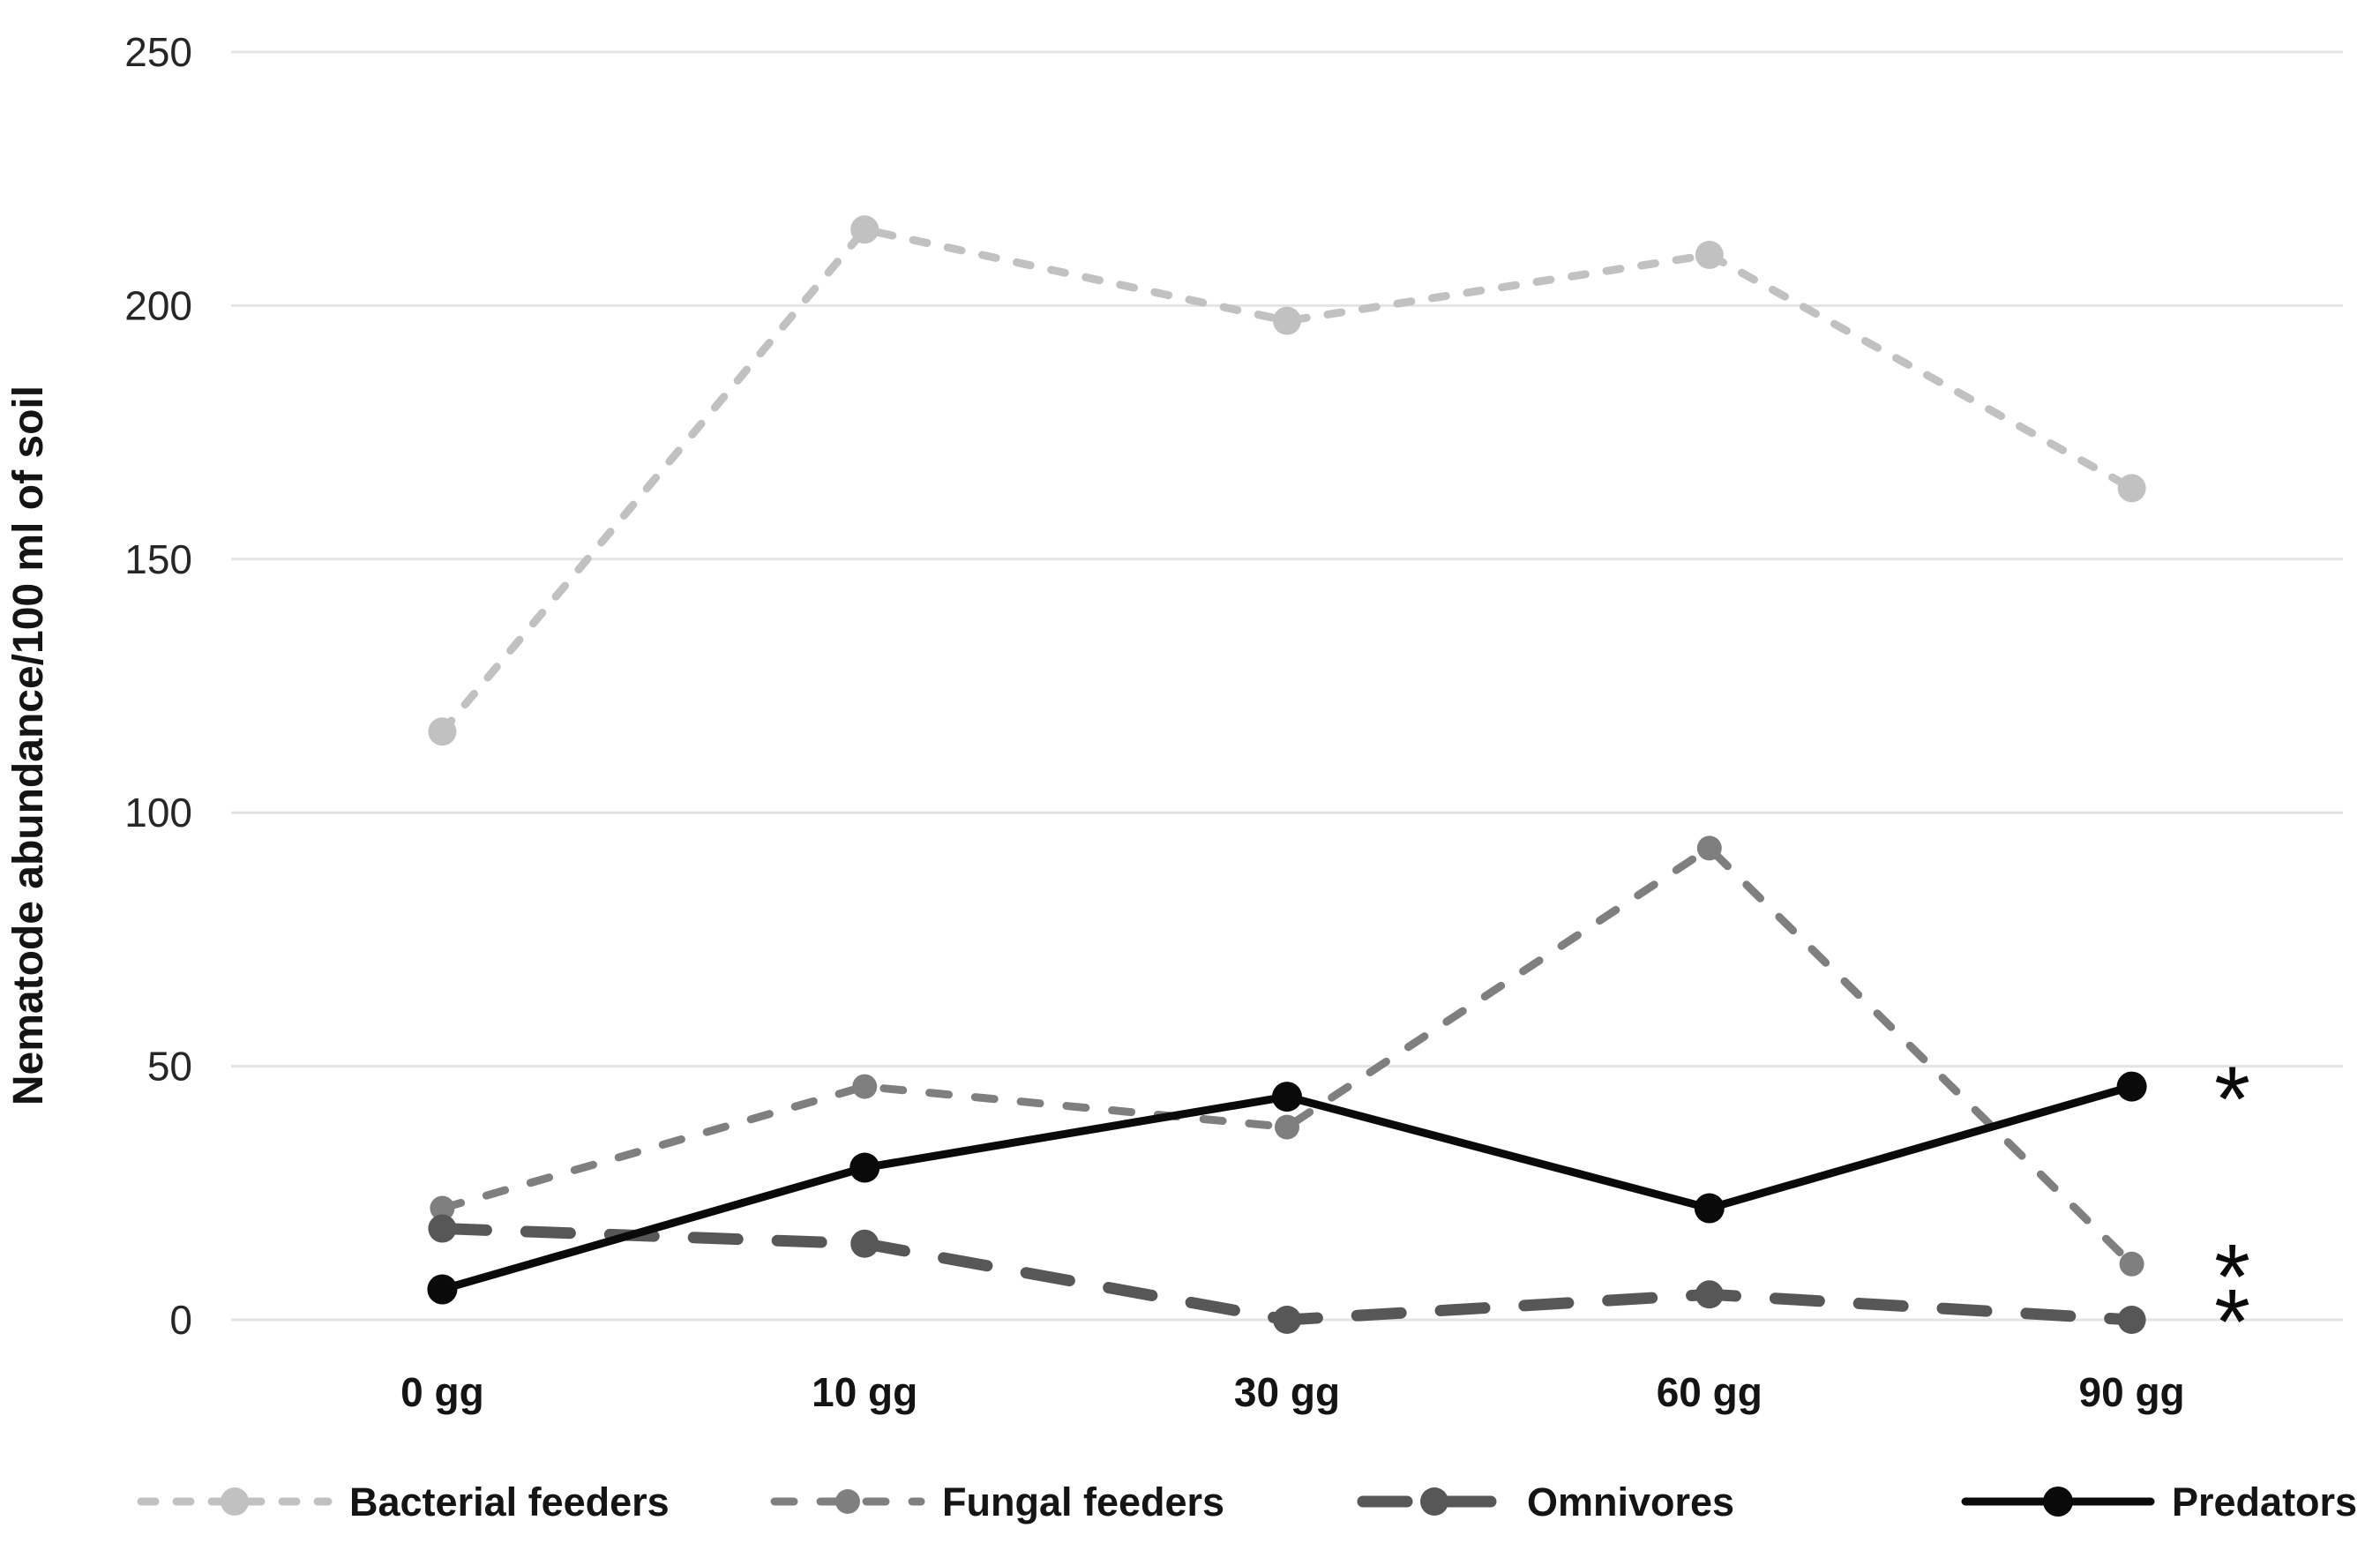 The image size is (2380, 1558). Describe the element at coordinates (158, 686) in the screenshot. I see `y-tick-labels-group: 0 50 100 150 200 250` at that location.